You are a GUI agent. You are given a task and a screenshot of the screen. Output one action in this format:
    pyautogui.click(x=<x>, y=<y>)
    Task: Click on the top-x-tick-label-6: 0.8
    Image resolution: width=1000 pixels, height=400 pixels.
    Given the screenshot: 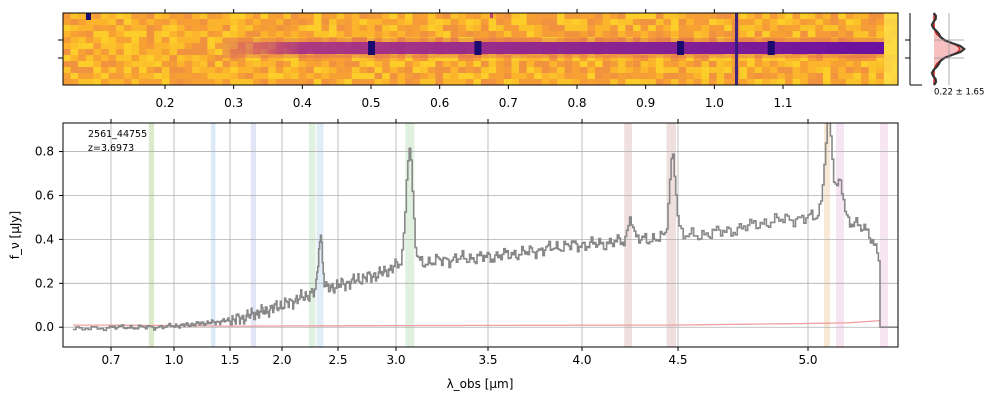 What is the action you would take?
    pyautogui.click(x=576, y=103)
    